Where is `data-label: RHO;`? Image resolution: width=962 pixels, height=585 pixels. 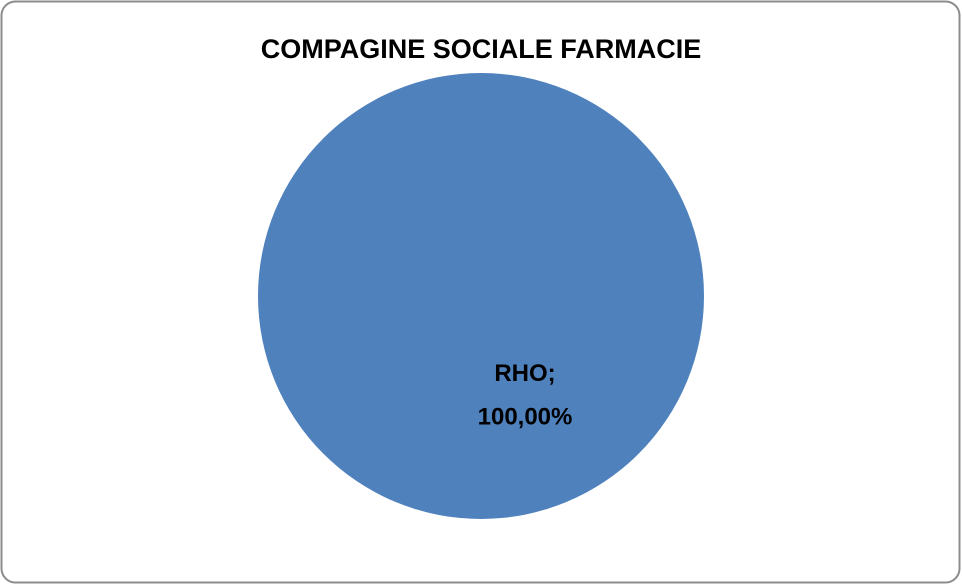 data-label: RHO; is located at coordinates (524, 373).